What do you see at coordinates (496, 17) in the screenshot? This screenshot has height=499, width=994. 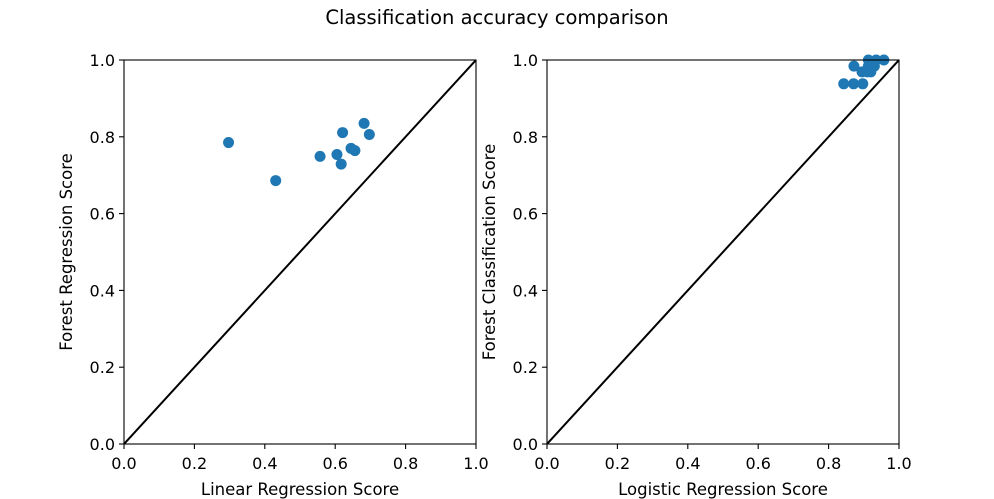 I see `figure-title: Classification accuracy comparison` at bounding box center [496, 17].